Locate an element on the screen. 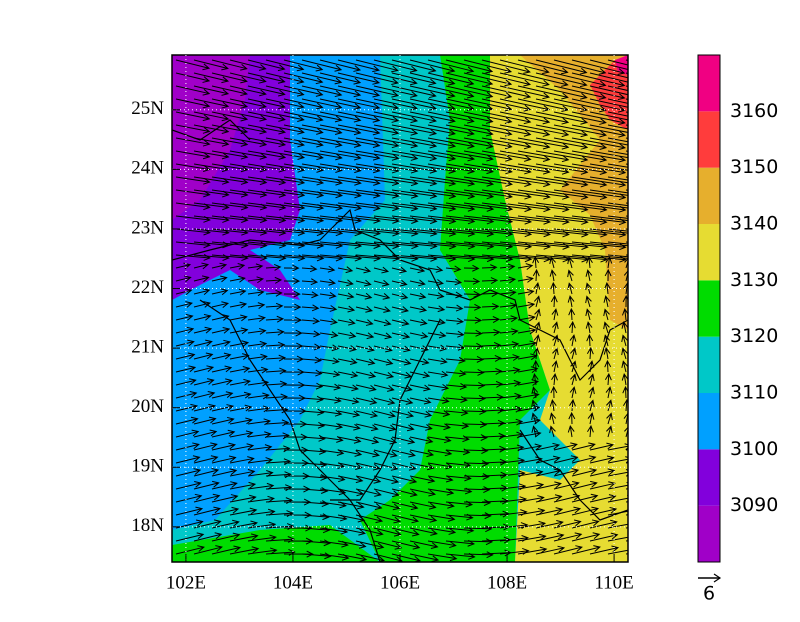 This screenshot has width=800, height=622. colorbar-box is located at coordinates (709, 308).